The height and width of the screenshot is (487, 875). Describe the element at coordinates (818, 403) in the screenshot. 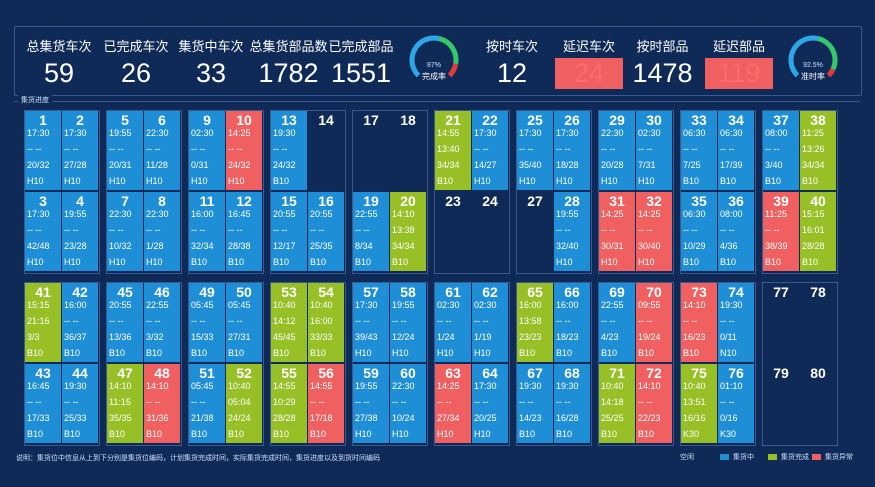

I see `slot-80: 80` at that location.